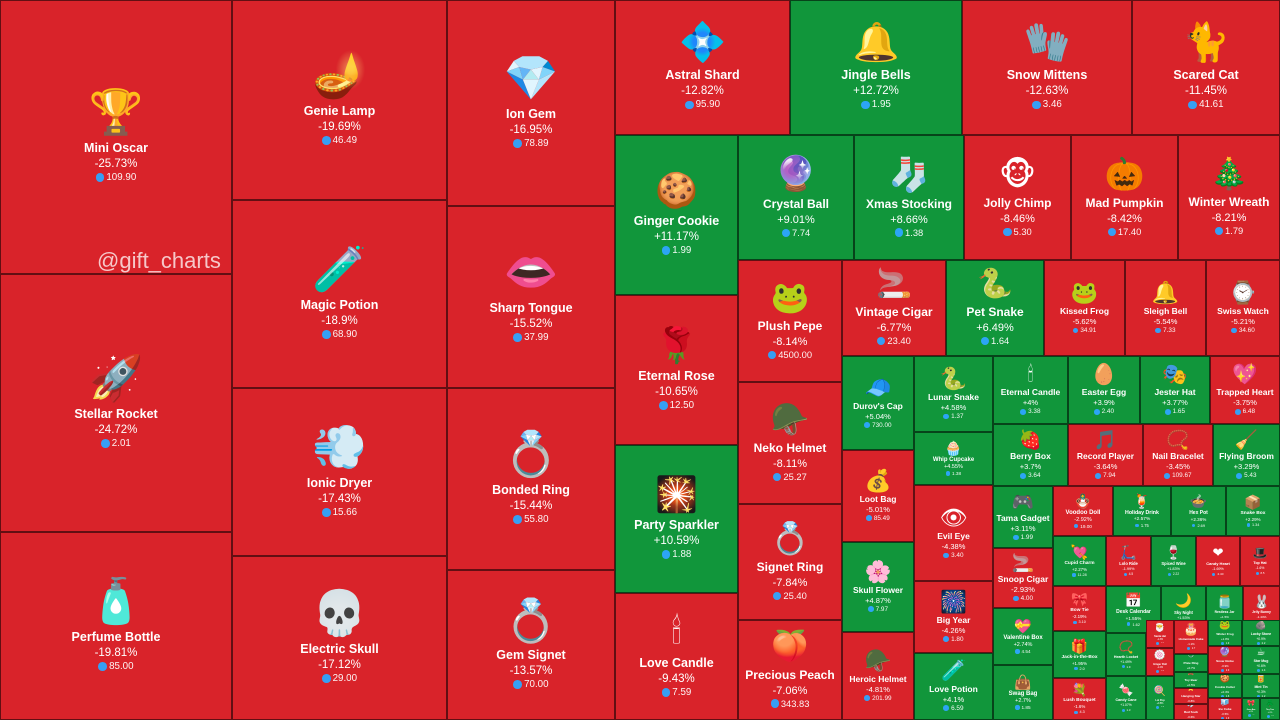  I want to click on love-potion-icon: 🧪, so click(953, 671).